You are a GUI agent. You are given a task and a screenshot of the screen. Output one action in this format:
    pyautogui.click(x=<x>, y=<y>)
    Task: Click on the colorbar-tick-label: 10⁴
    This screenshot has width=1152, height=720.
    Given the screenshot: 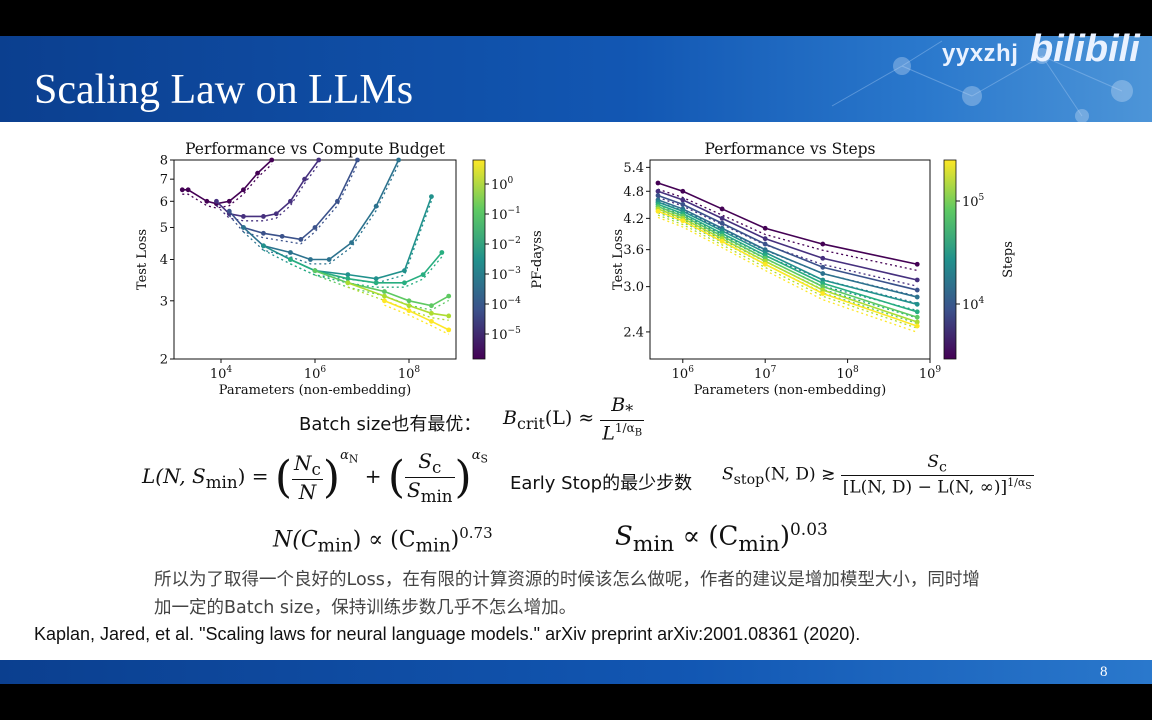 What is the action you would take?
    pyautogui.click(x=973, y=304)
    